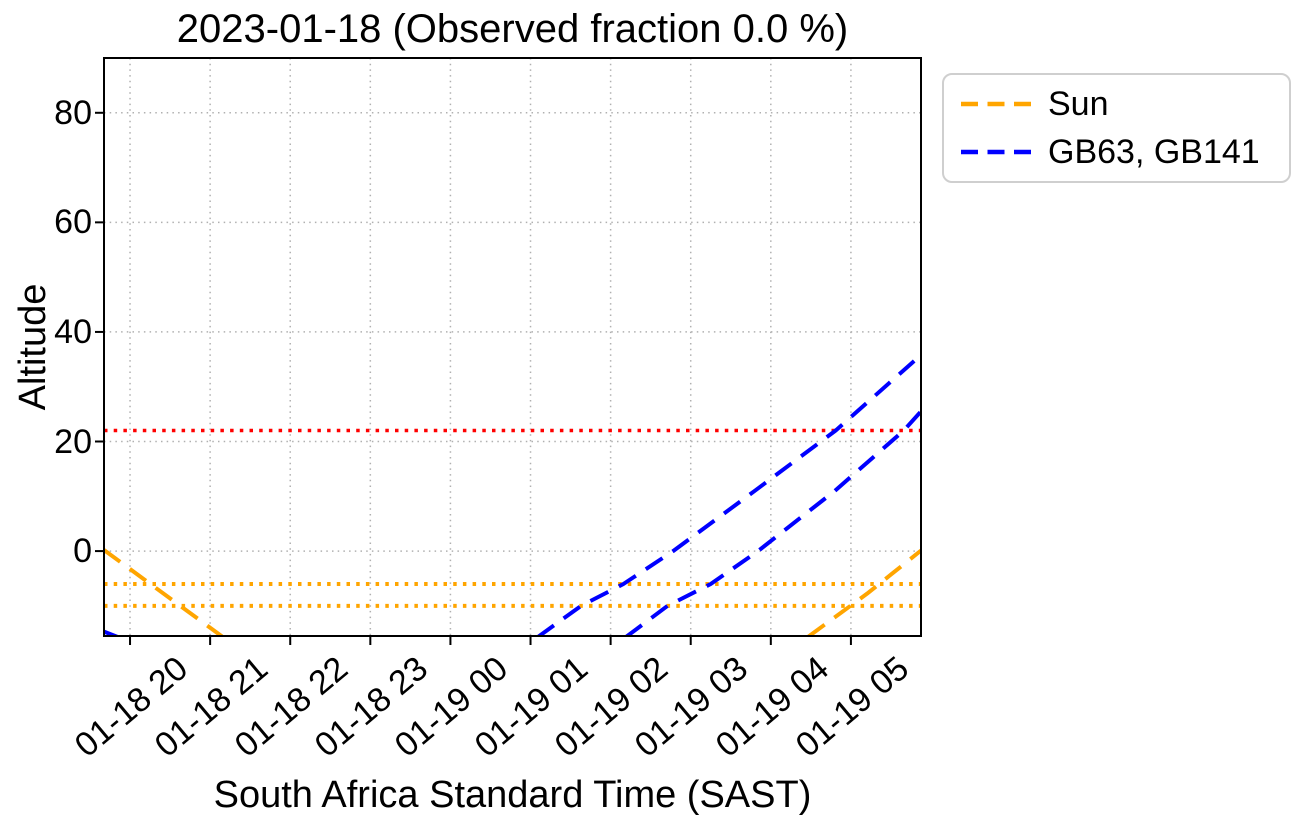  I want to click on y-tick-label: 0, so click(82, 551).